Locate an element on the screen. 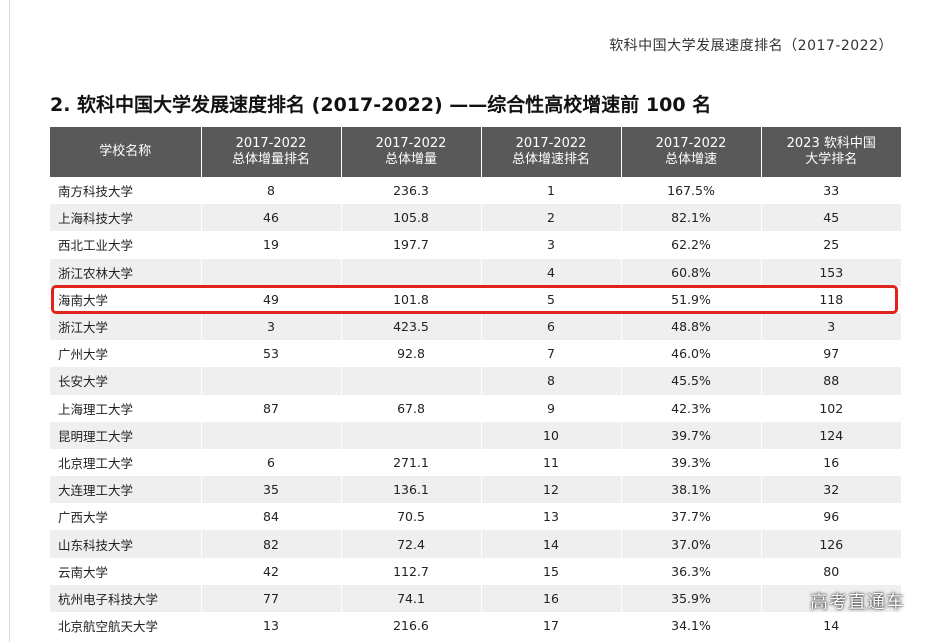  cell-school-name: 山东科技大学 is located at coordinates (126, 544).